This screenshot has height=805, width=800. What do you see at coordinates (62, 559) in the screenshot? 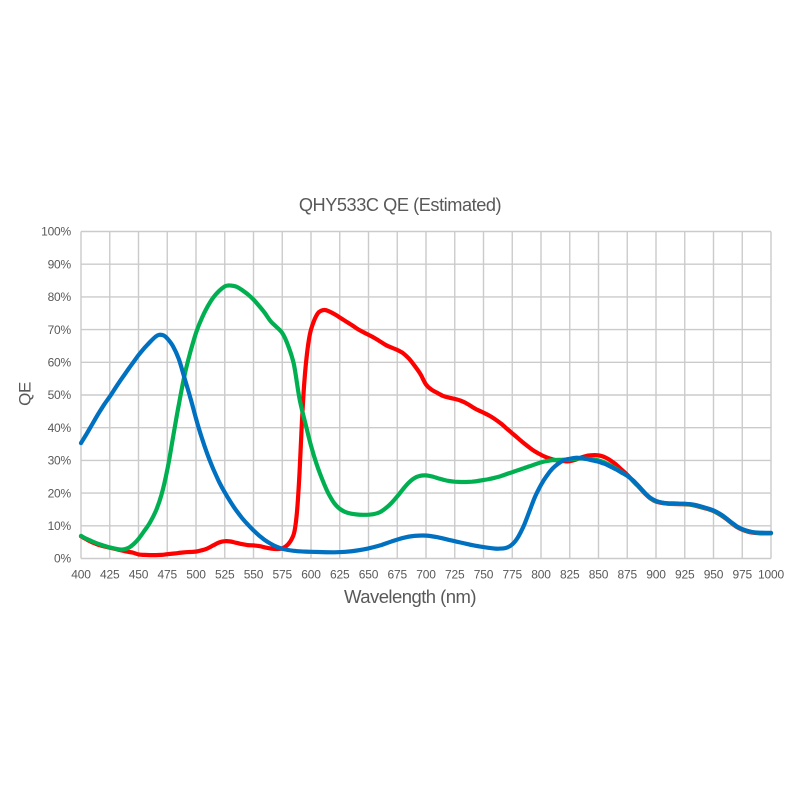
I see `svg-text: 0%` at bounding box center [62, 559].